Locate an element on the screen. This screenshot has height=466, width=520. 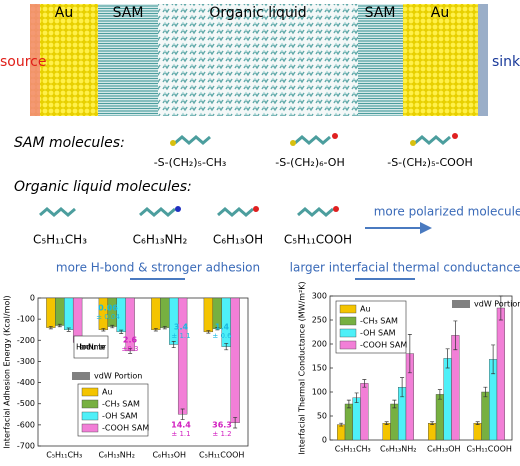
x-tick-label: C₆H₁₃OH is located at coordinates (444, 449).